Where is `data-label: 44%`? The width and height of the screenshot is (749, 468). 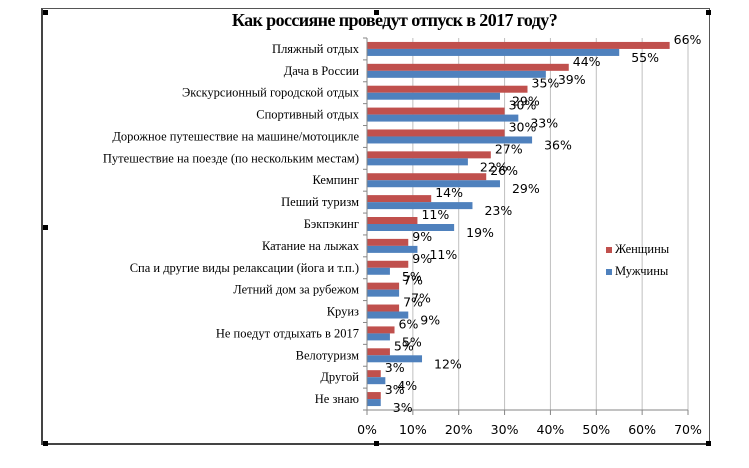
data-label: 44% is located at coordinates (587, 61).